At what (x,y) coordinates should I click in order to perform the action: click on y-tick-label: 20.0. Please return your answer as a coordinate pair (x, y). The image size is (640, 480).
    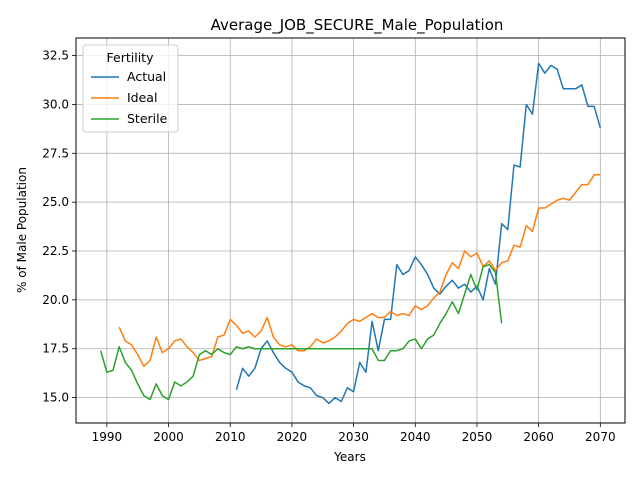
    Looking at the image, I should click on (55, 300).